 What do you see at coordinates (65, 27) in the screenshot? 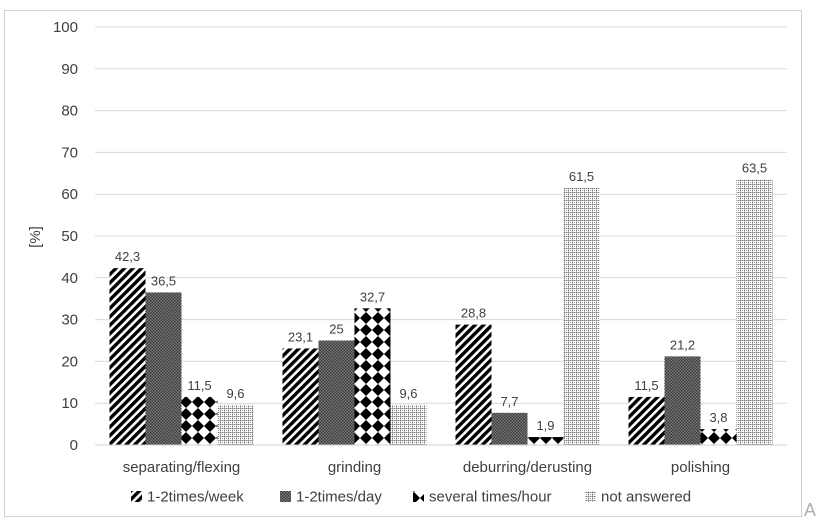
I see `y-tick-label: 100` at bounding box center [65, 27].